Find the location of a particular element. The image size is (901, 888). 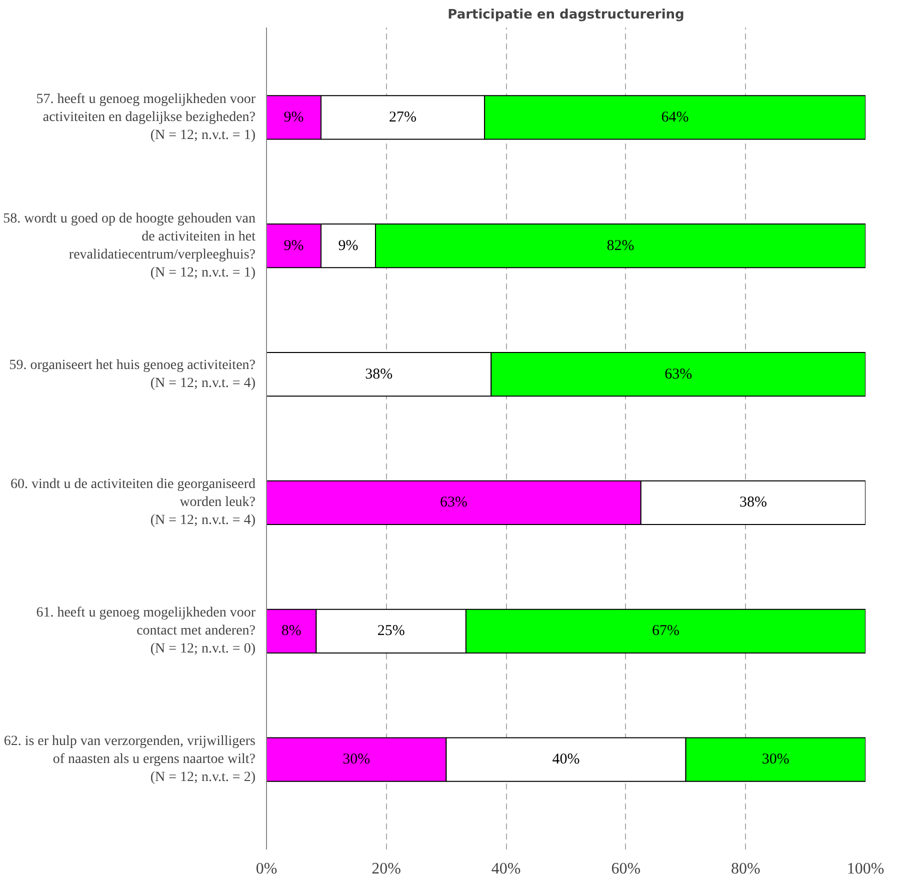

data-label: 64% is located at coordinates (675, 117).